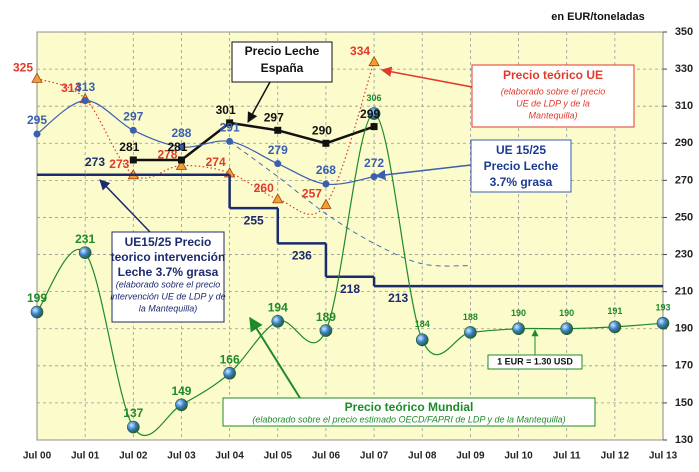 The image size is (699, 472). What do you see at coordinates (278, 307) in the screenshot?
I see `data-label: 194` at bounding box center [278, 307].